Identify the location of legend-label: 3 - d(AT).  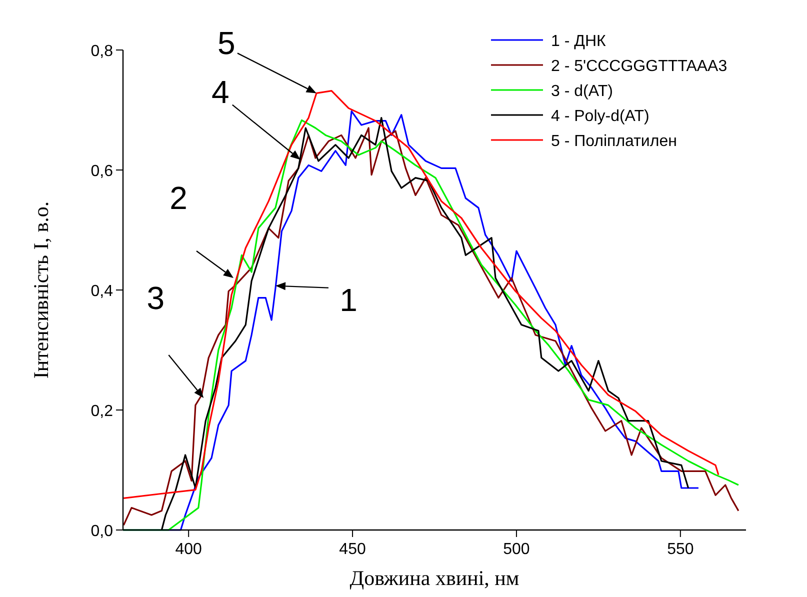
(582, 91).